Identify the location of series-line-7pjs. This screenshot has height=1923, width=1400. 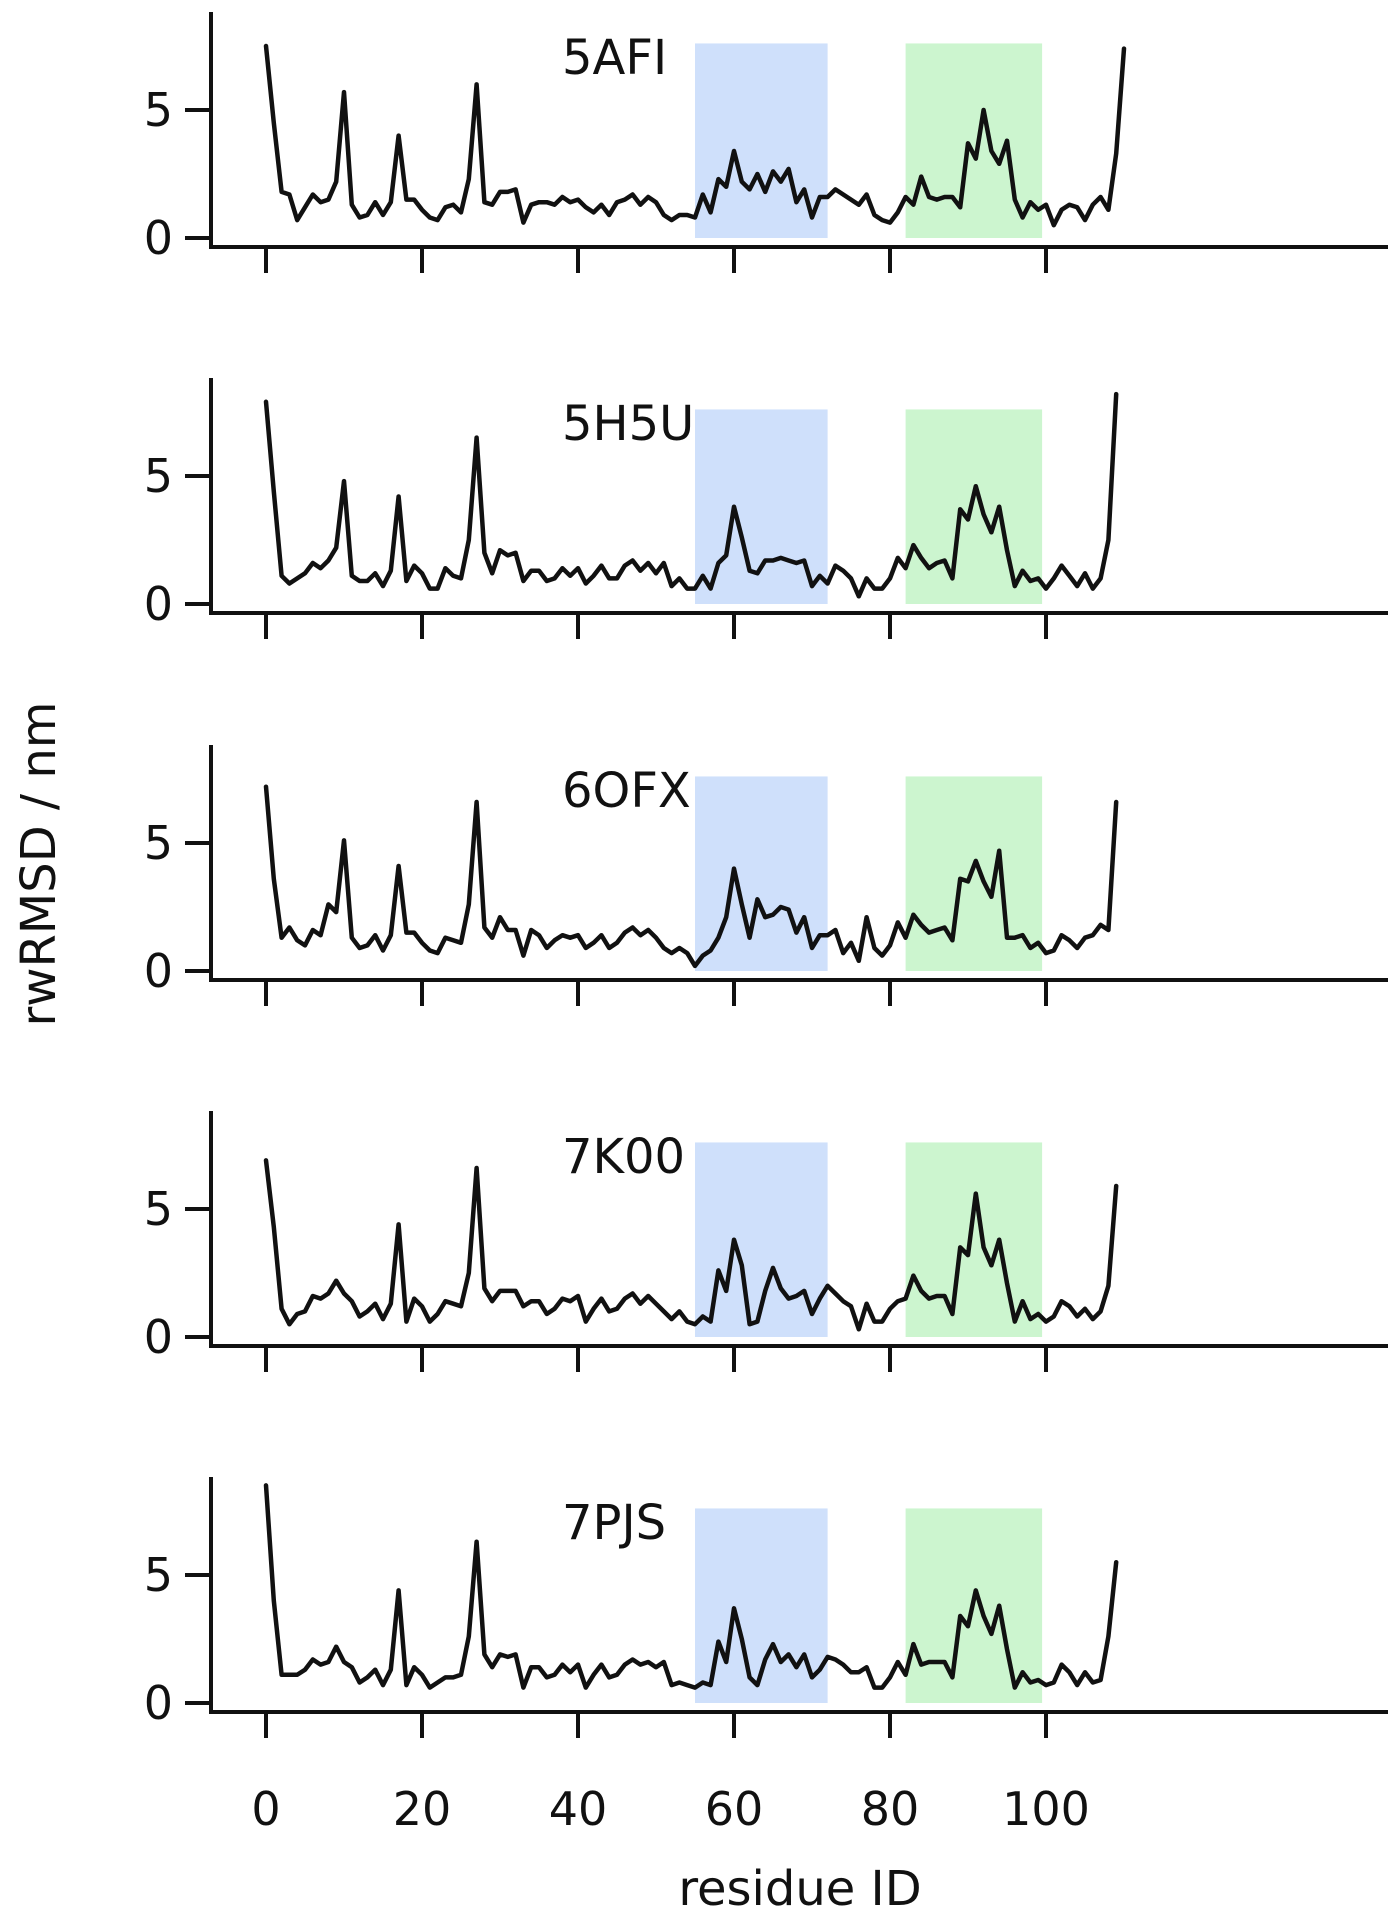
(691, 1586).